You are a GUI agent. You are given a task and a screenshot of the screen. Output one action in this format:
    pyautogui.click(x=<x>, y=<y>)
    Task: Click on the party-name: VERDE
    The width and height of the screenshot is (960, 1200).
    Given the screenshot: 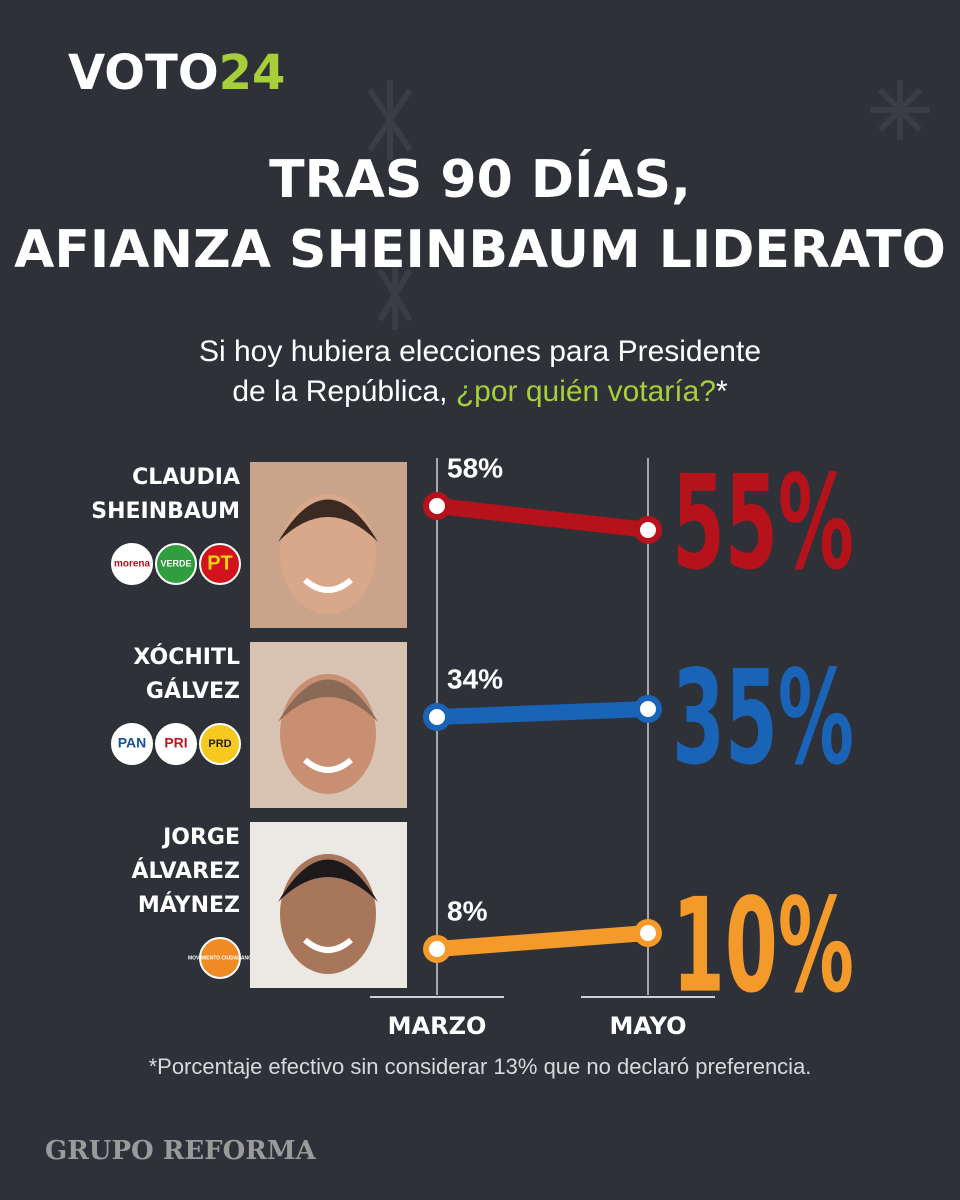 What is the action you would take?
    pyautogui.click(x=175, y=563)
    